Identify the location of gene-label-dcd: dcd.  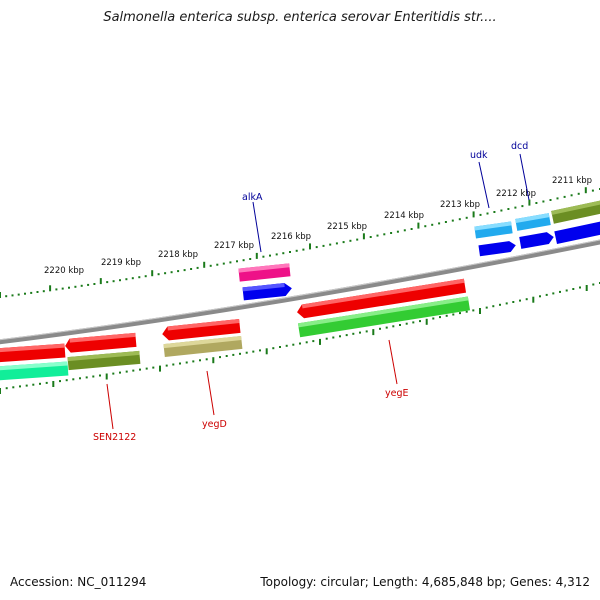
(519, 146).